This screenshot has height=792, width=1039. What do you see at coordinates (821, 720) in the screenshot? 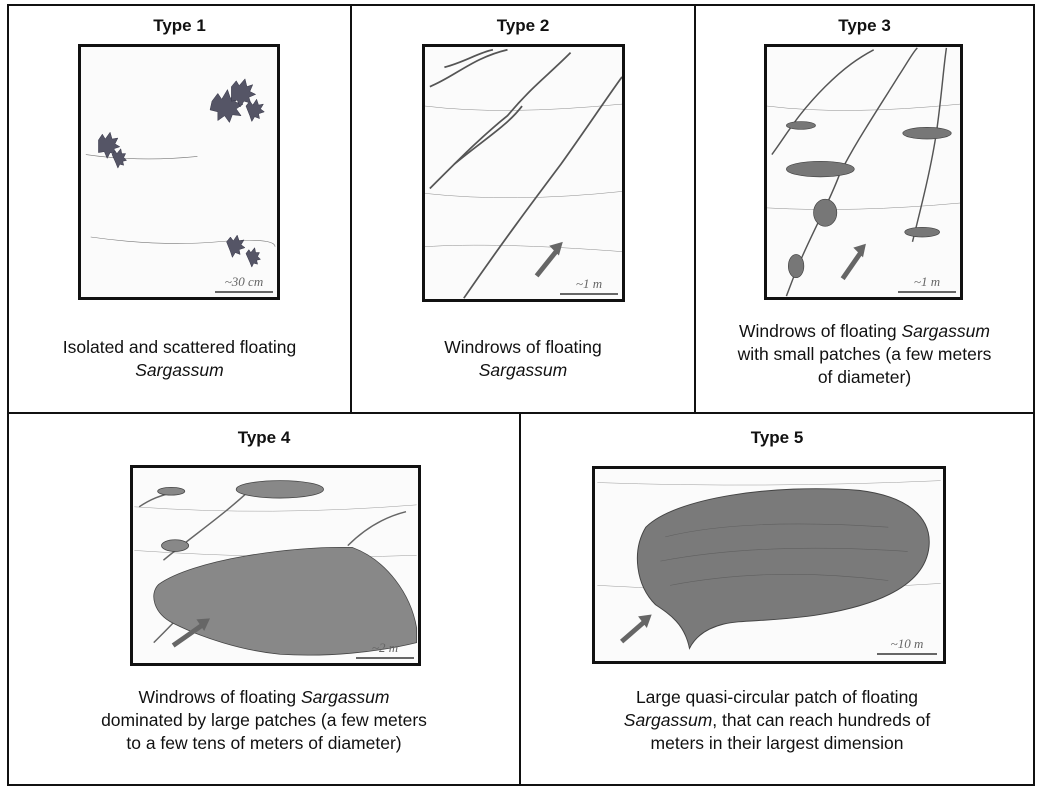
I see `caption-line-2: , that can reach hundreds of` at bounding box center [821, 720].